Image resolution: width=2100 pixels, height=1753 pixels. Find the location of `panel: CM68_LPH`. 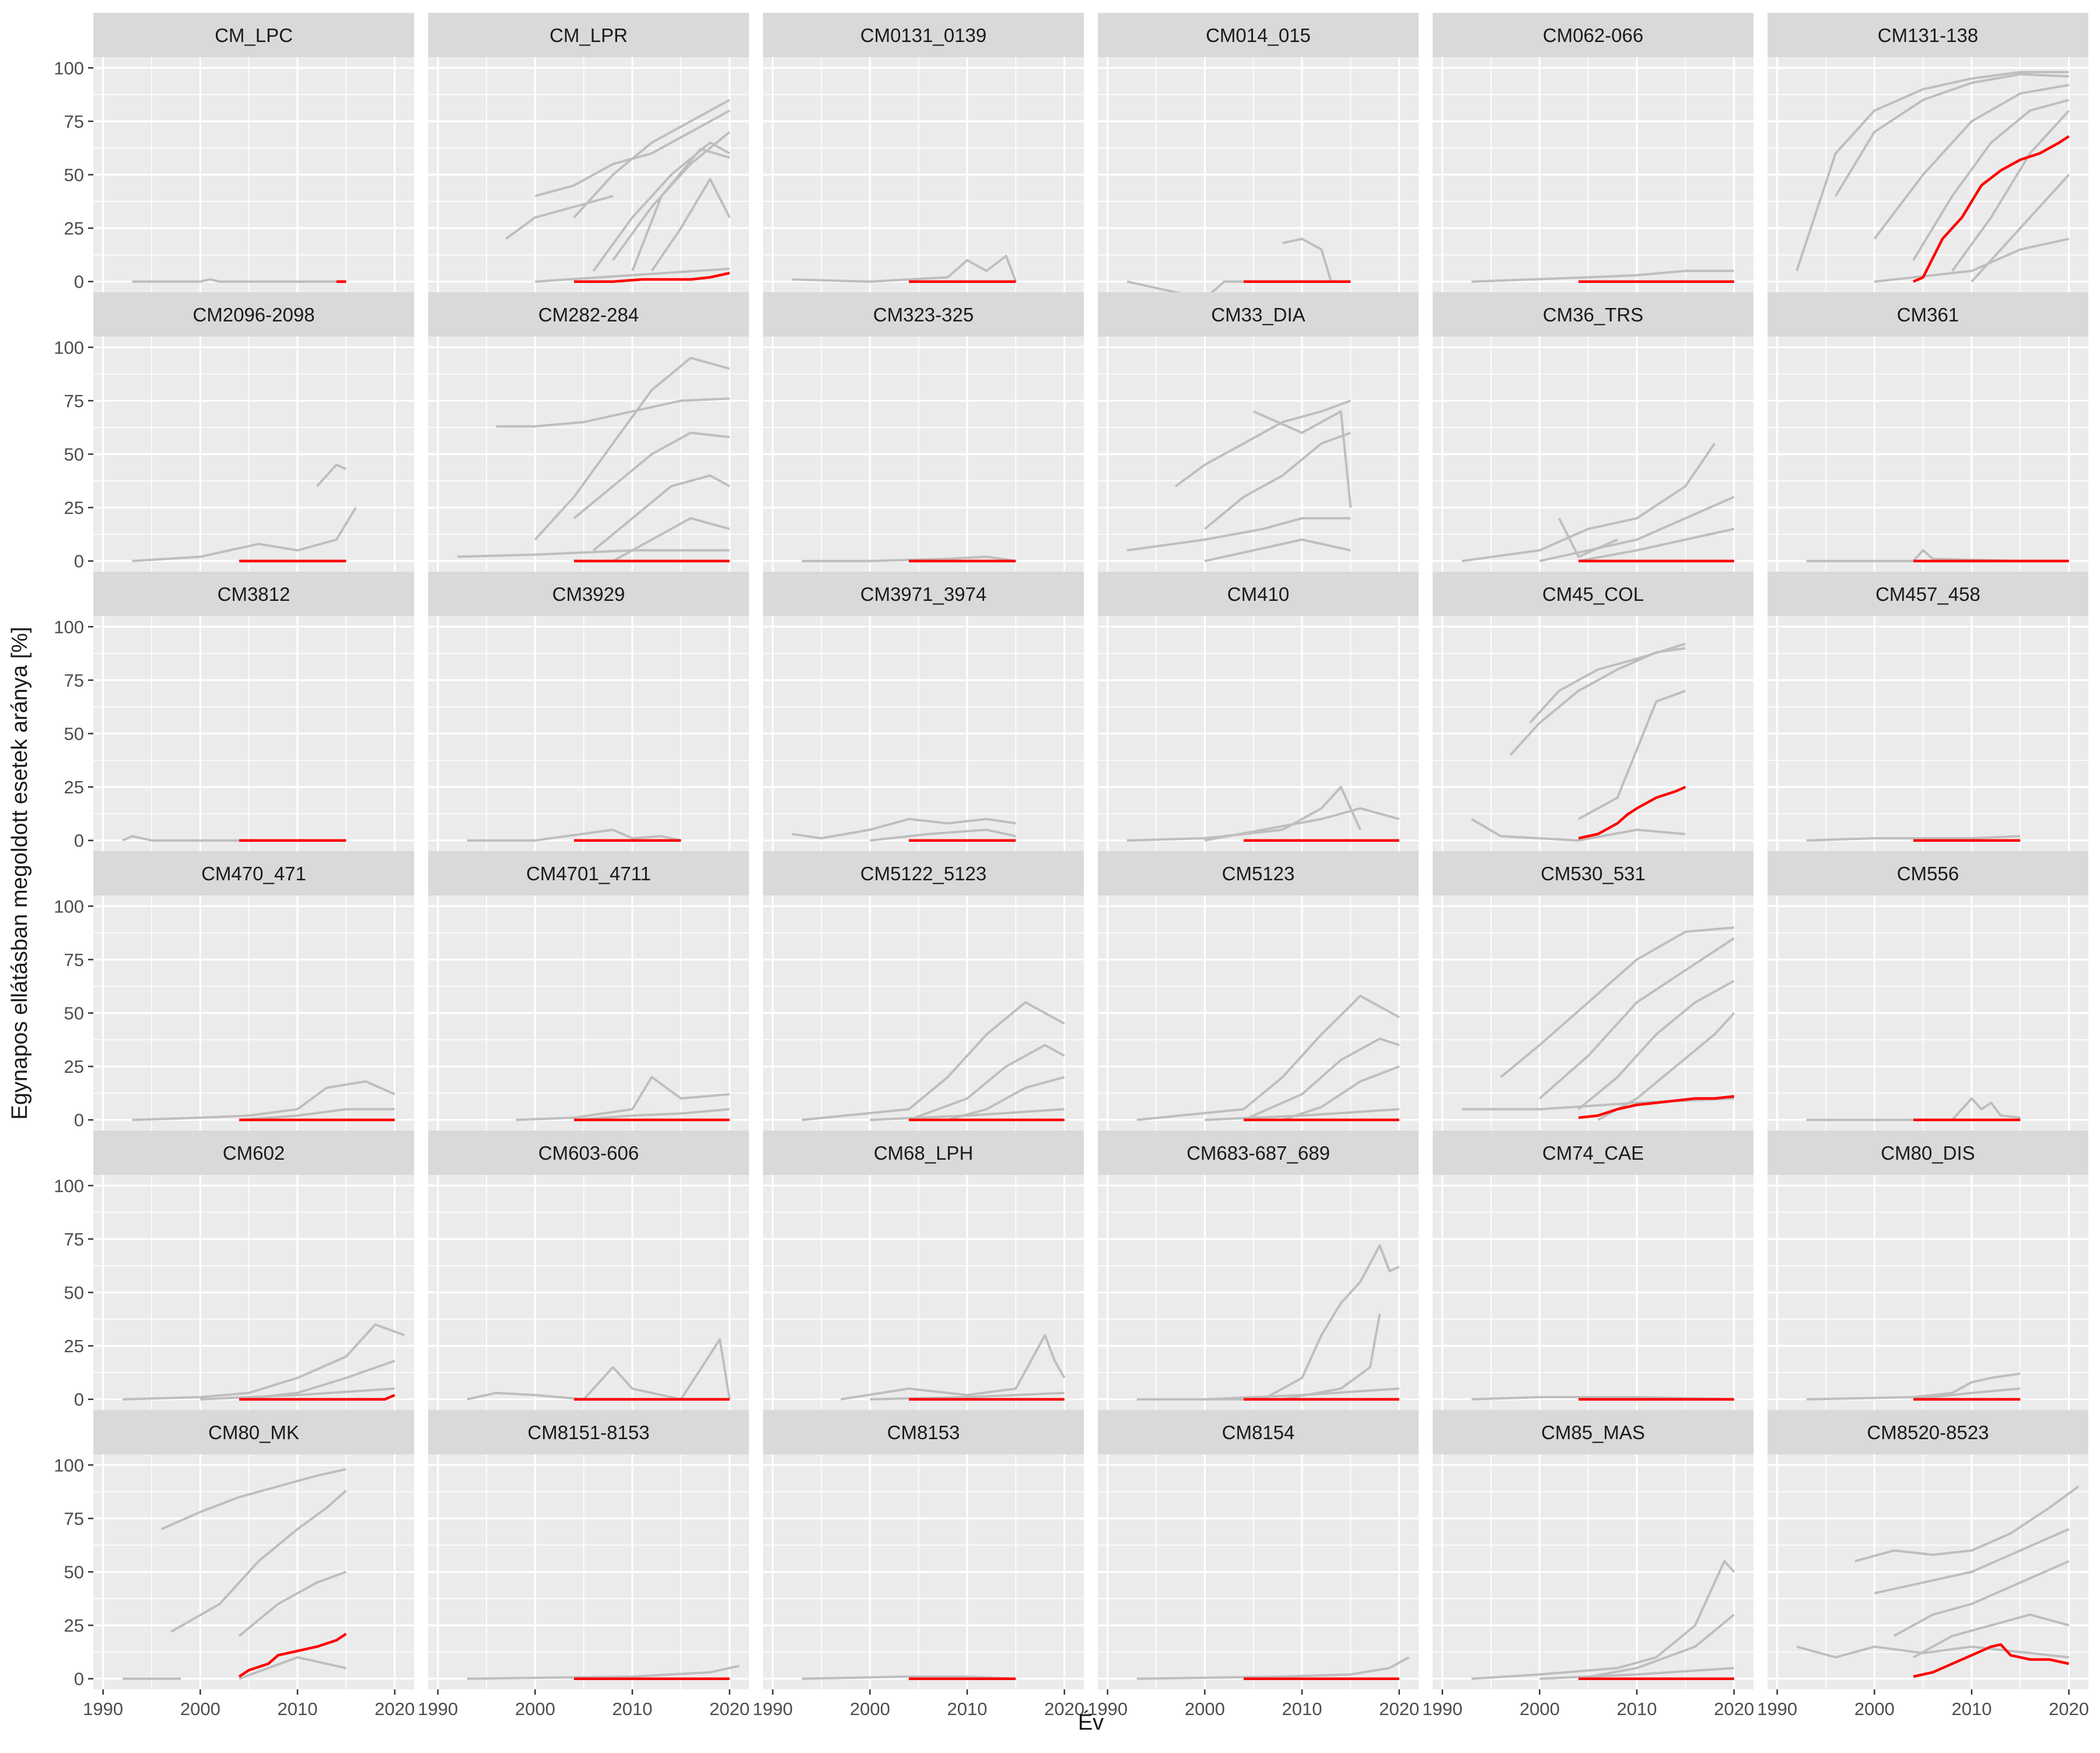

panel: CM68_LPH is located at coordinates (923, 1270).